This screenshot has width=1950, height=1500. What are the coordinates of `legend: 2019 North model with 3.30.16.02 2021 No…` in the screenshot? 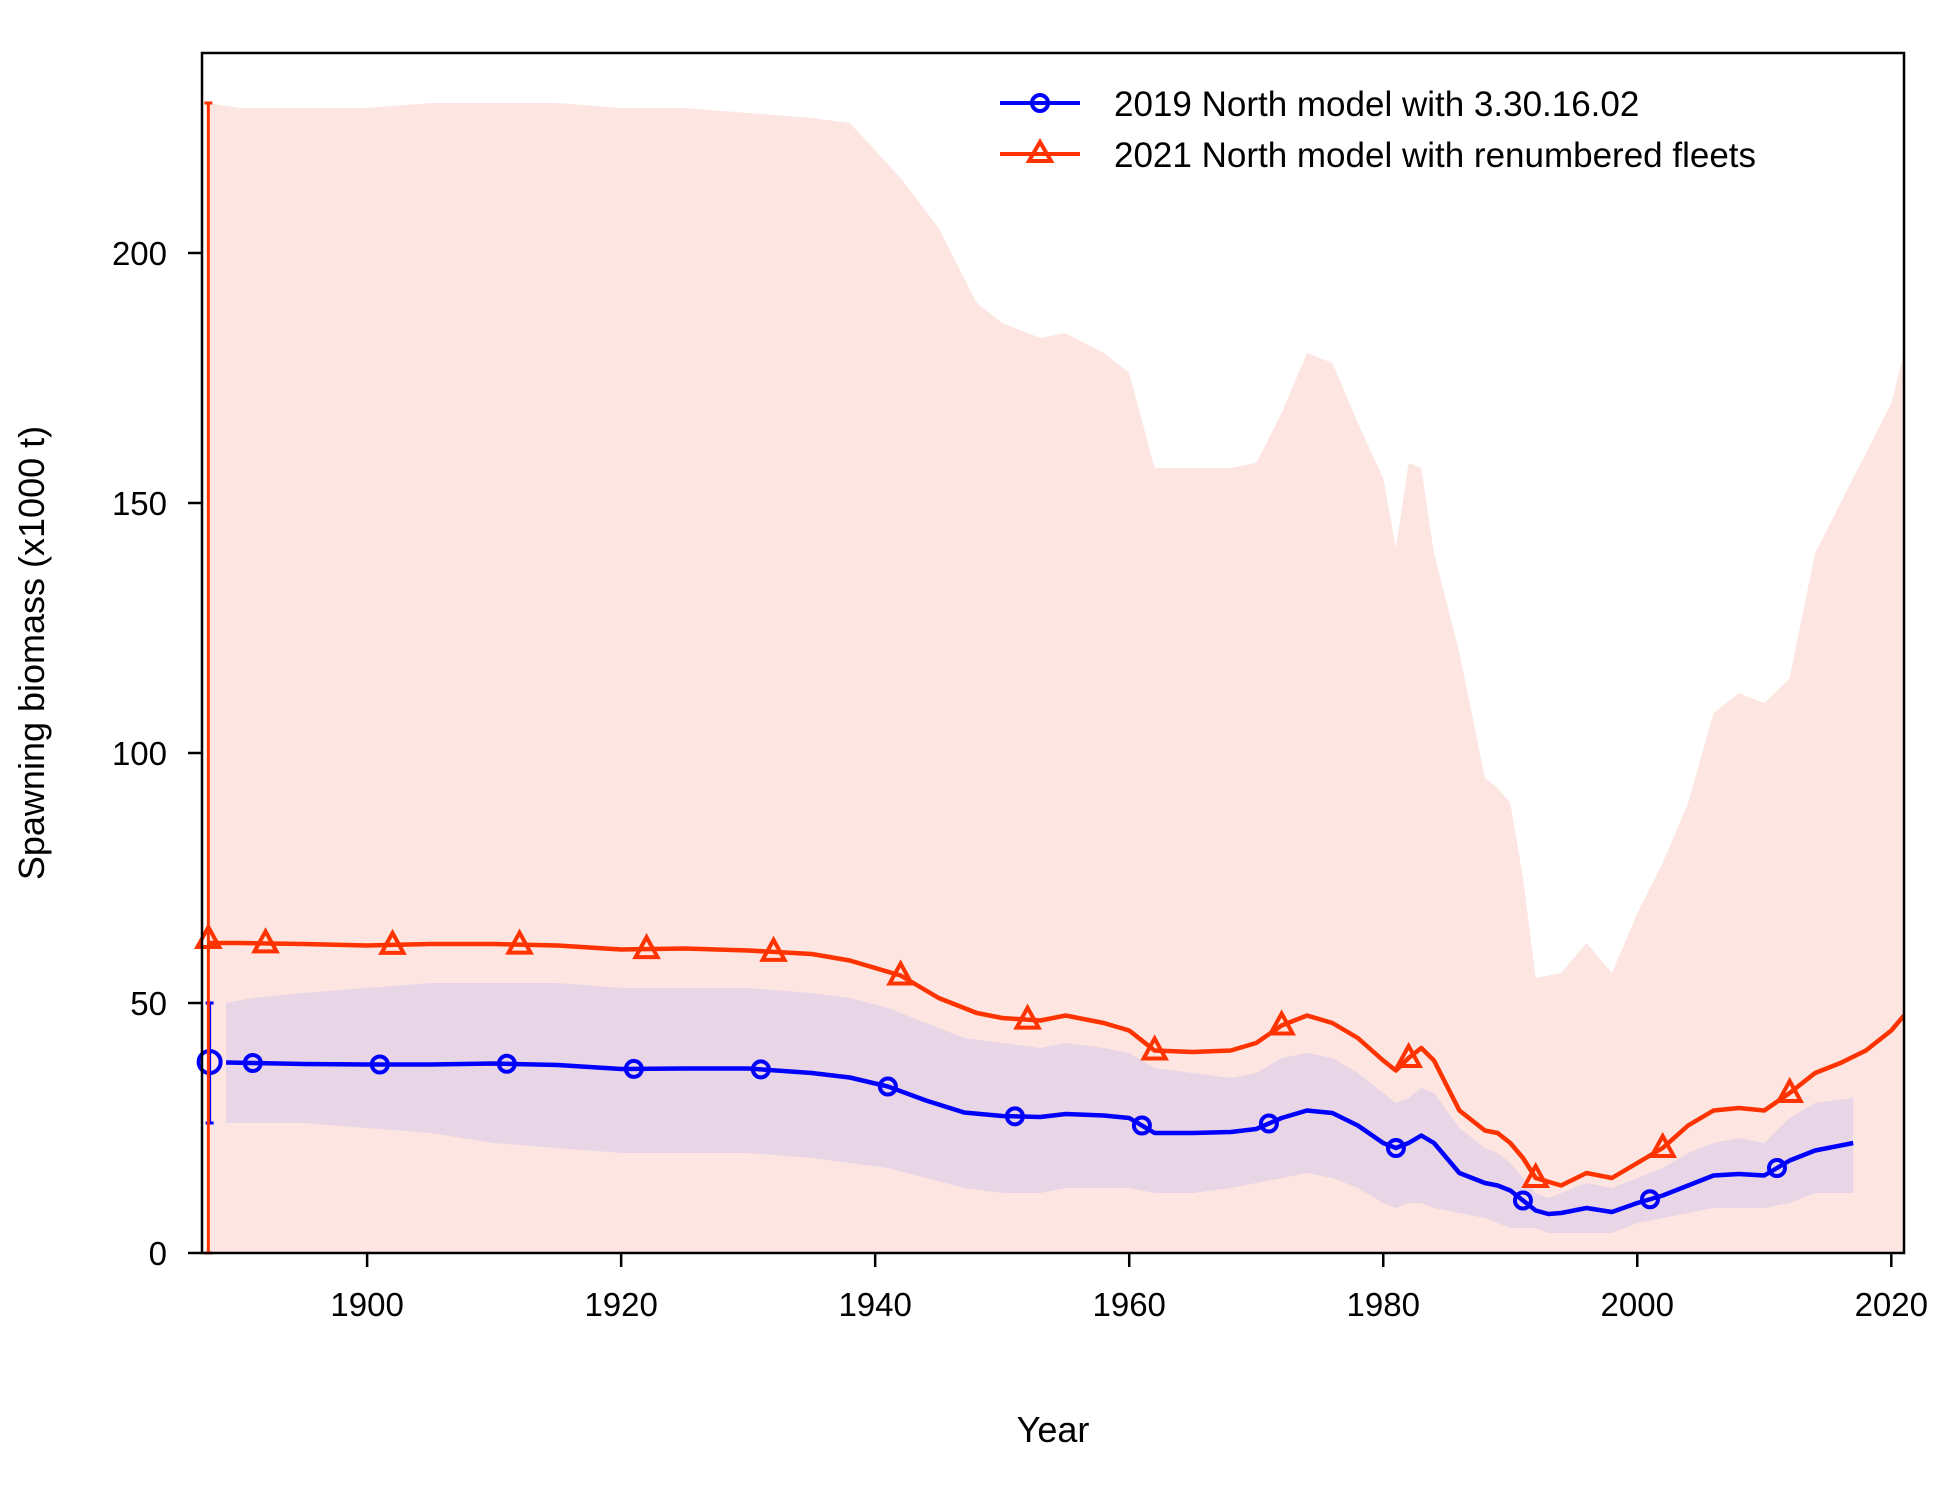 It's located at (1378, 130).